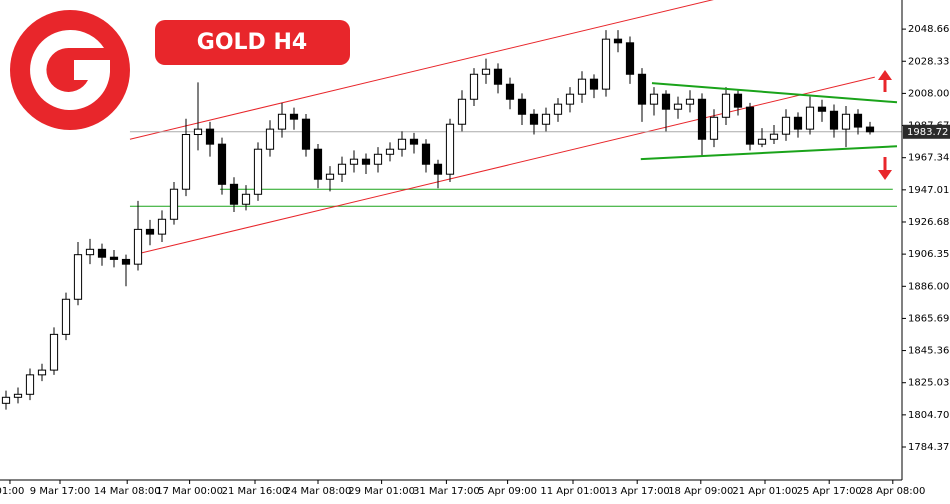  I want to click on triangle-line, so click(774, 93).